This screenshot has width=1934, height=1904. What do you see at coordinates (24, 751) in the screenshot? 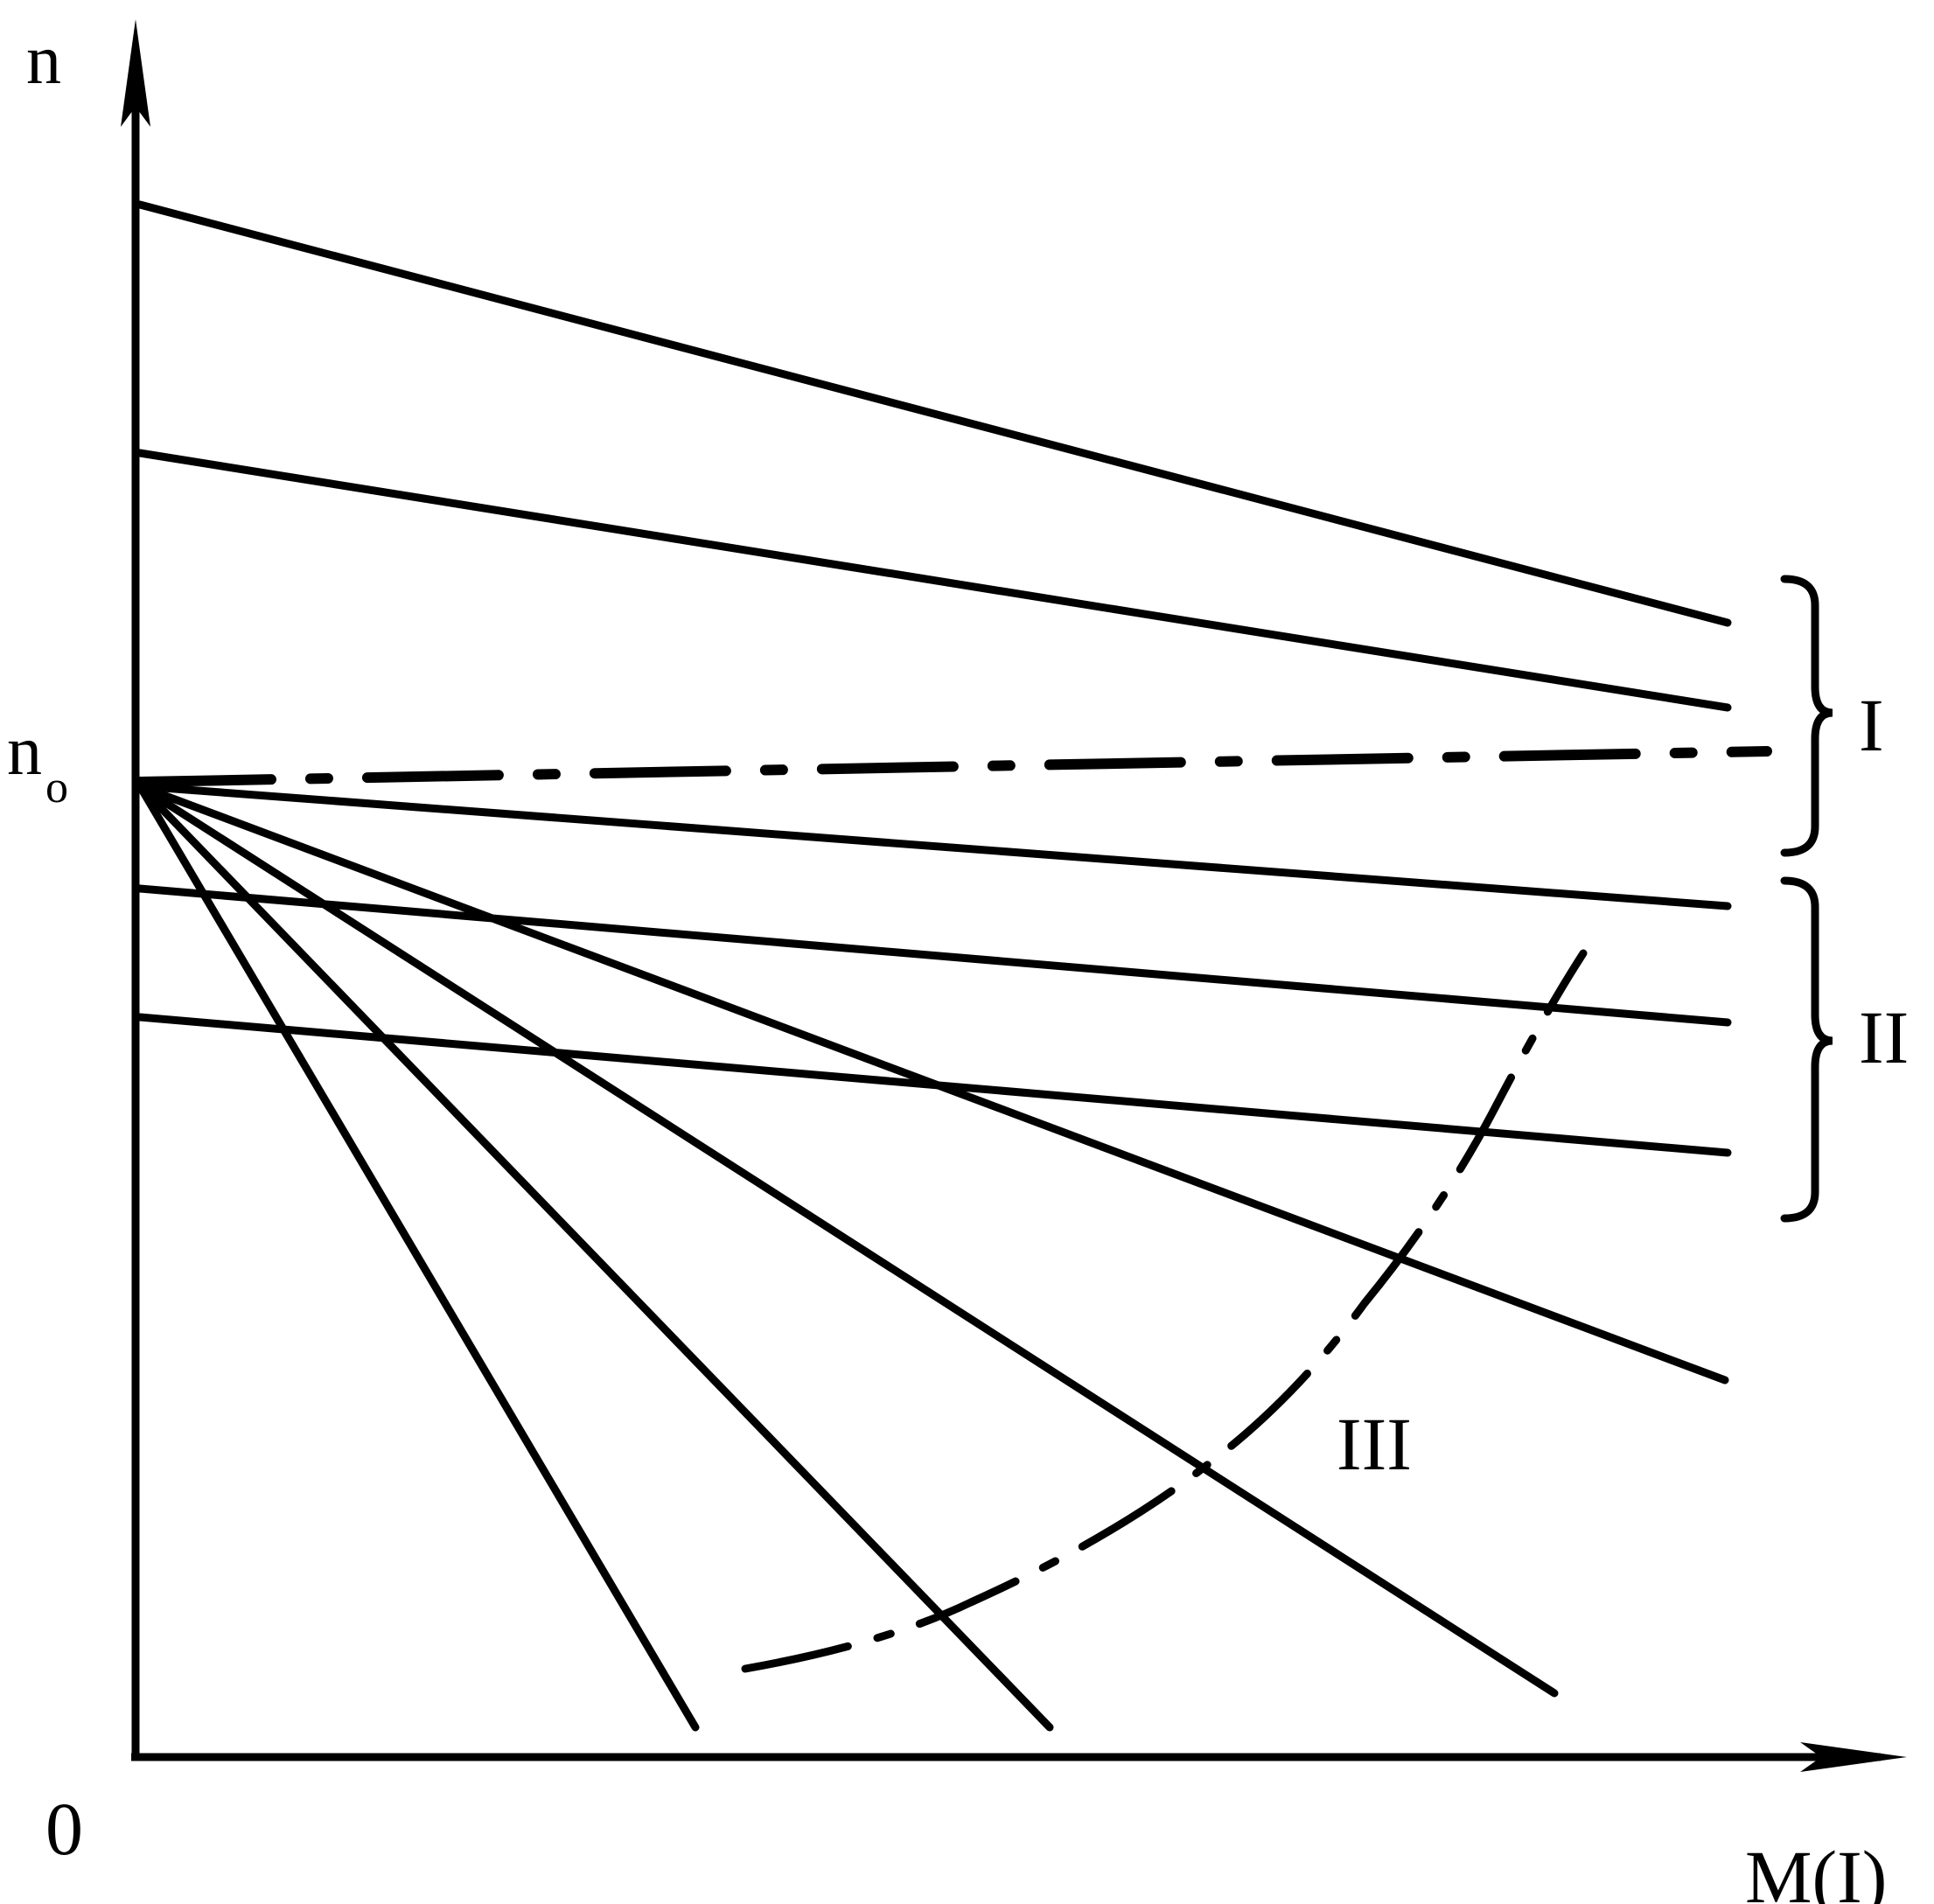
I see `n0-label-main: n` at bounding box center [24, 751].